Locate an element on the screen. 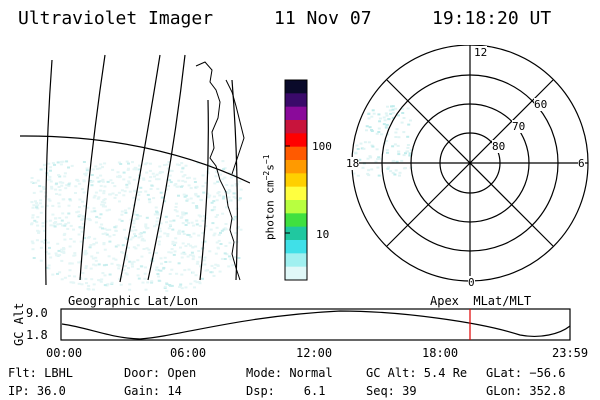  time-tick-1200: 12:00 is located at coordinates (314, 353).